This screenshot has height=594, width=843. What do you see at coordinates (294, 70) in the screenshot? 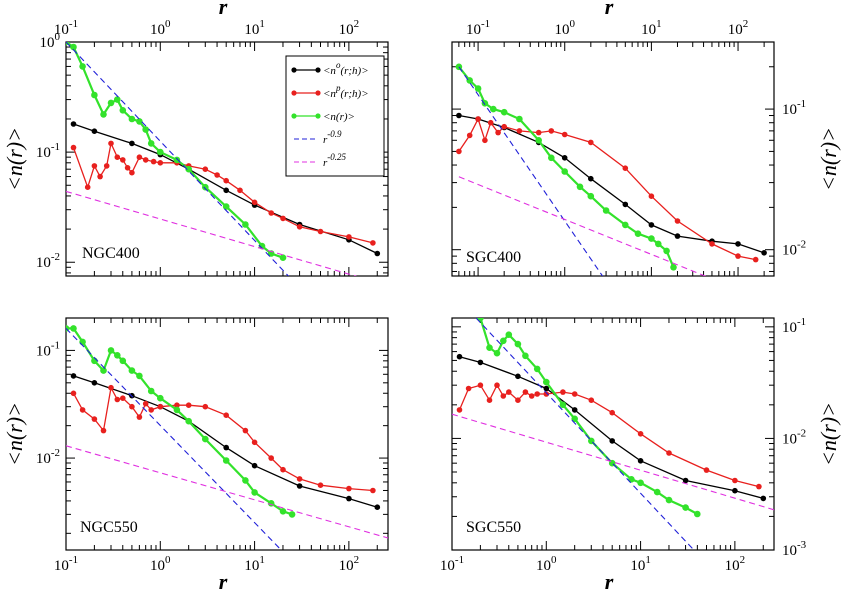
I see `legend-marker` at bounding box center [294, 70].